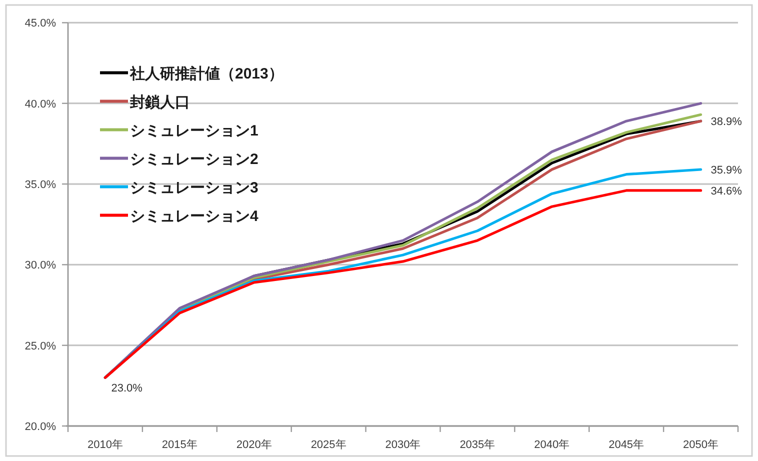 This screenshot has height=461, width=758. What do you see at coordinates (194, 217) in the screenshot?
I see `legend-label: シミュレーション4` at bounding box center [194, 217].